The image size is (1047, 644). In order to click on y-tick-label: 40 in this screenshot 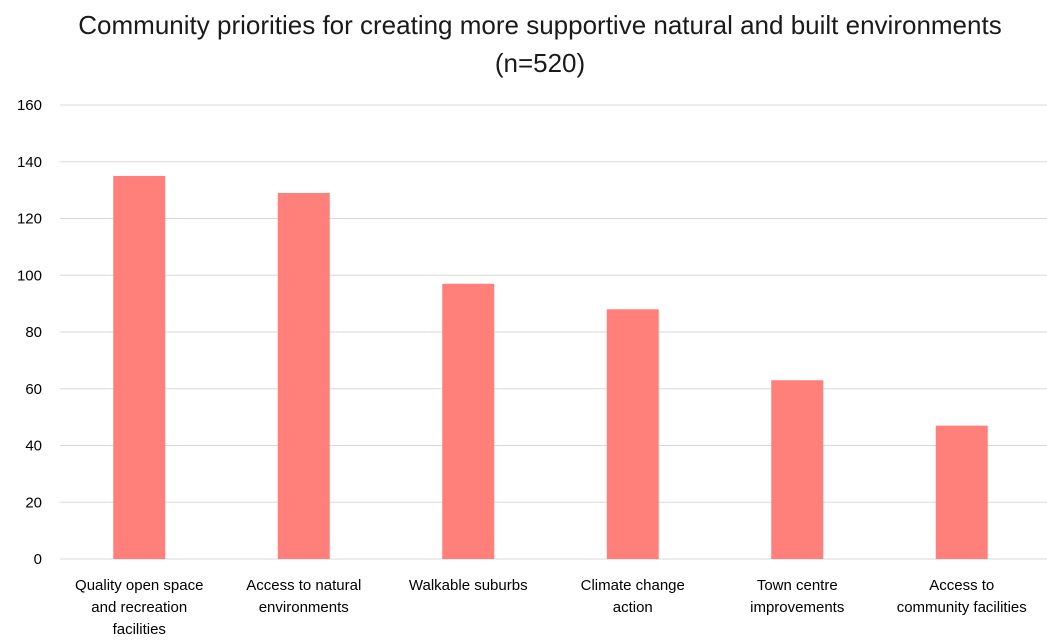, I will do `click(33, 446)`.